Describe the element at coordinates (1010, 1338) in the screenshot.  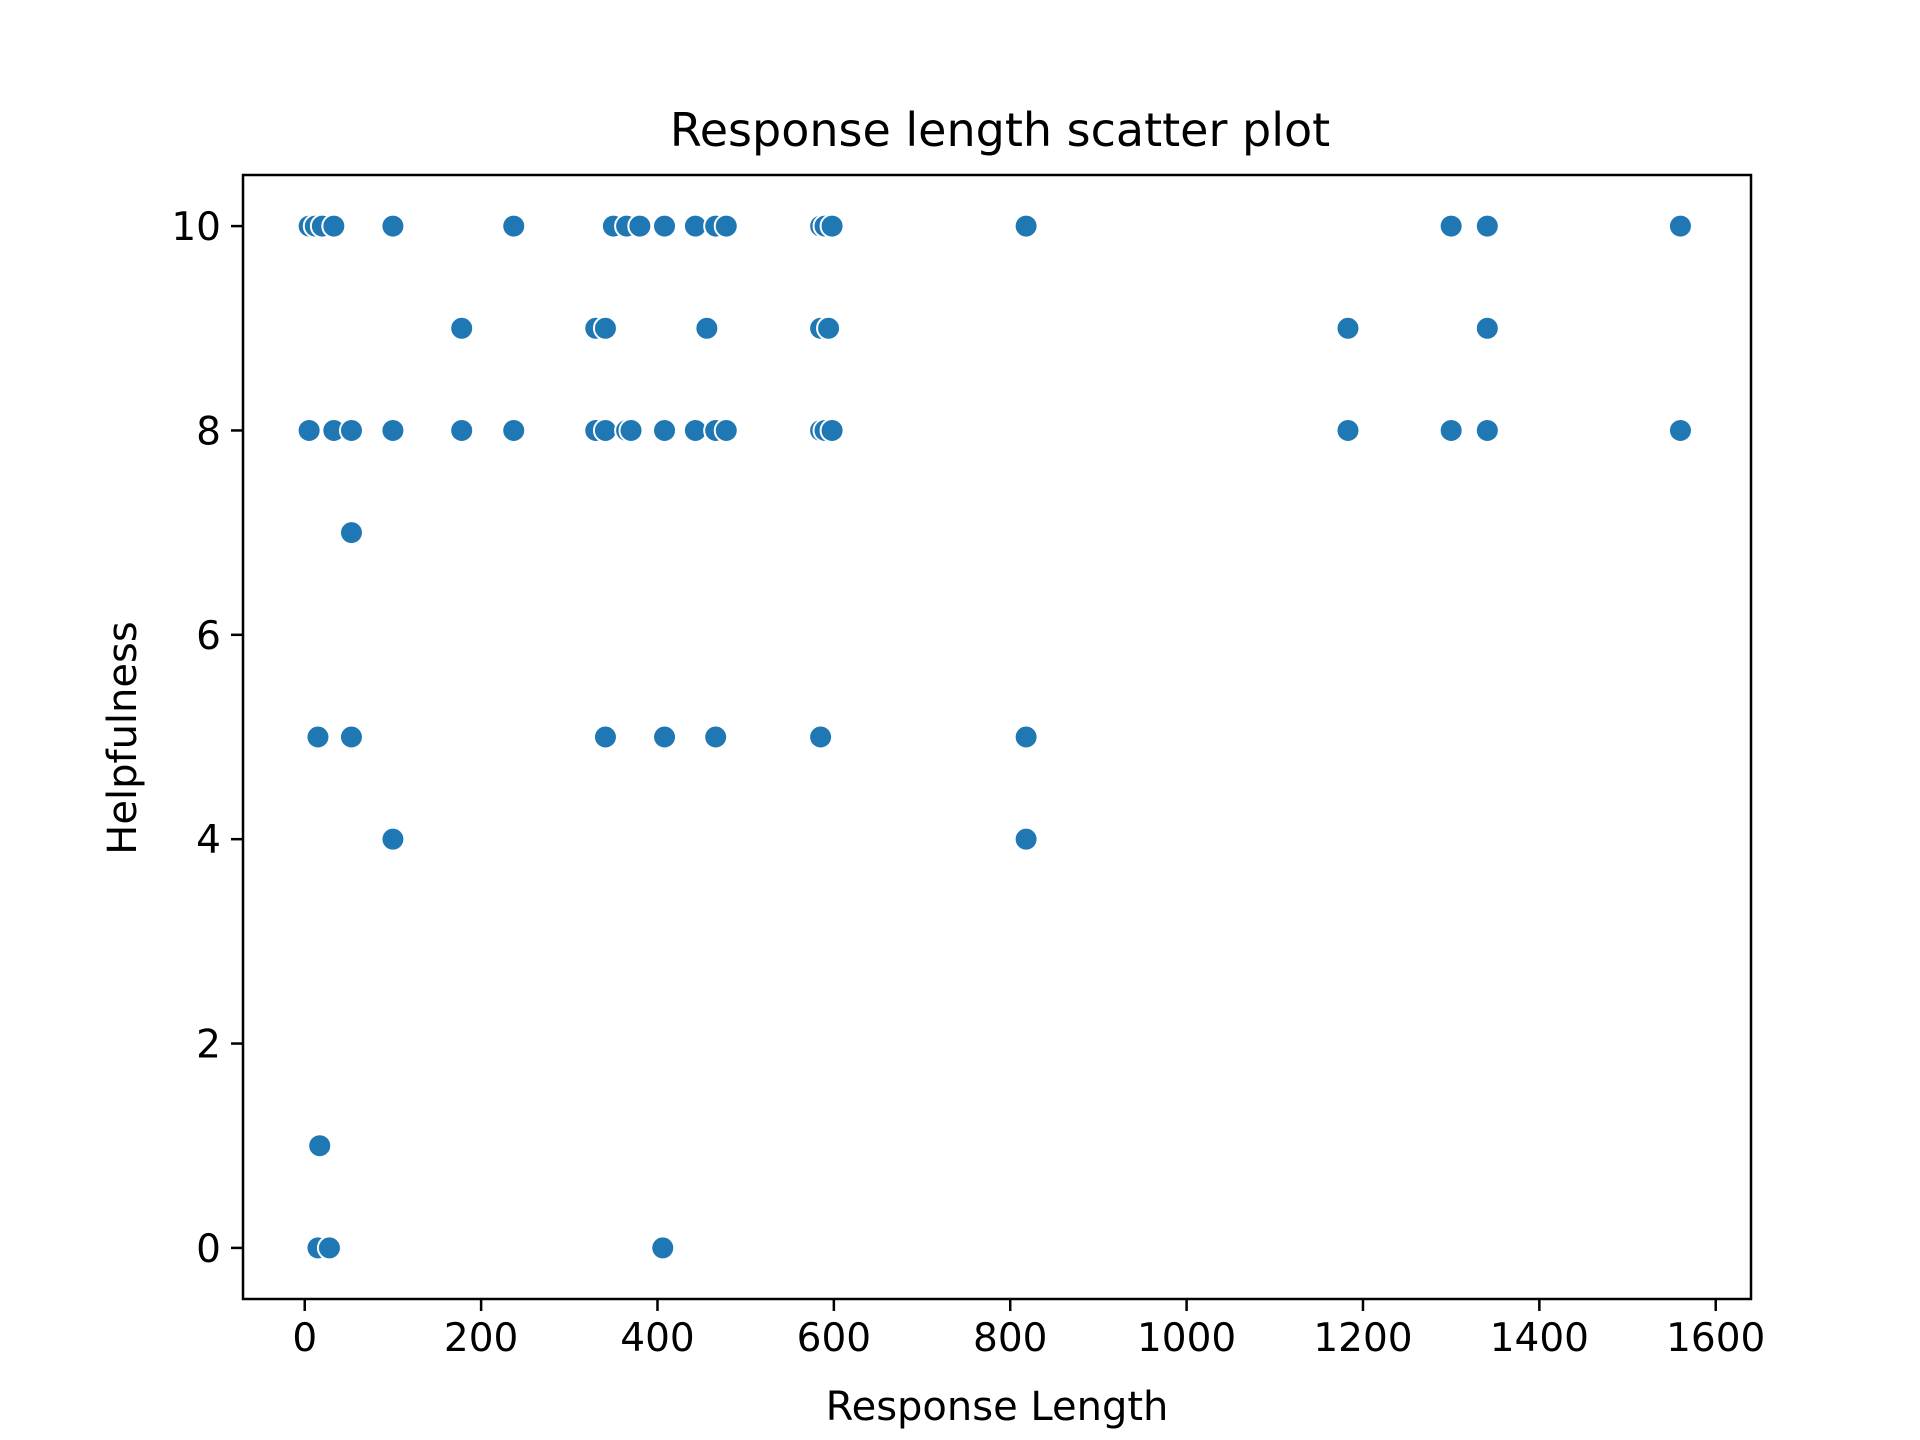
I see `x-tick-label-4: 800` at that location.